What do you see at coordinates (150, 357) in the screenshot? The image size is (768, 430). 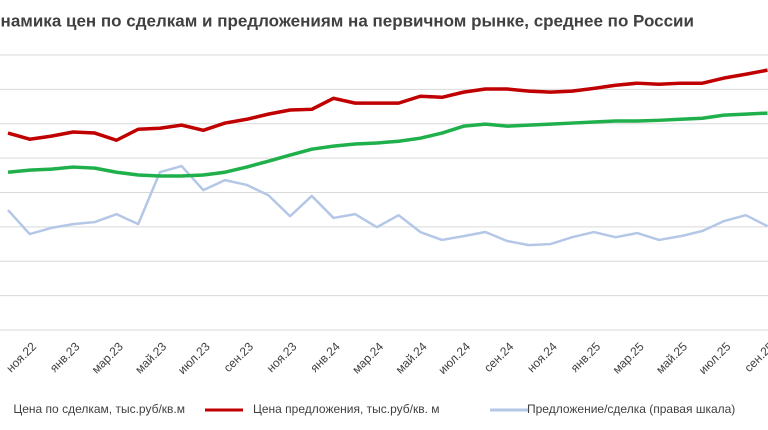 I see `x-tick-label: май.23` at bounding box center [150, 357].